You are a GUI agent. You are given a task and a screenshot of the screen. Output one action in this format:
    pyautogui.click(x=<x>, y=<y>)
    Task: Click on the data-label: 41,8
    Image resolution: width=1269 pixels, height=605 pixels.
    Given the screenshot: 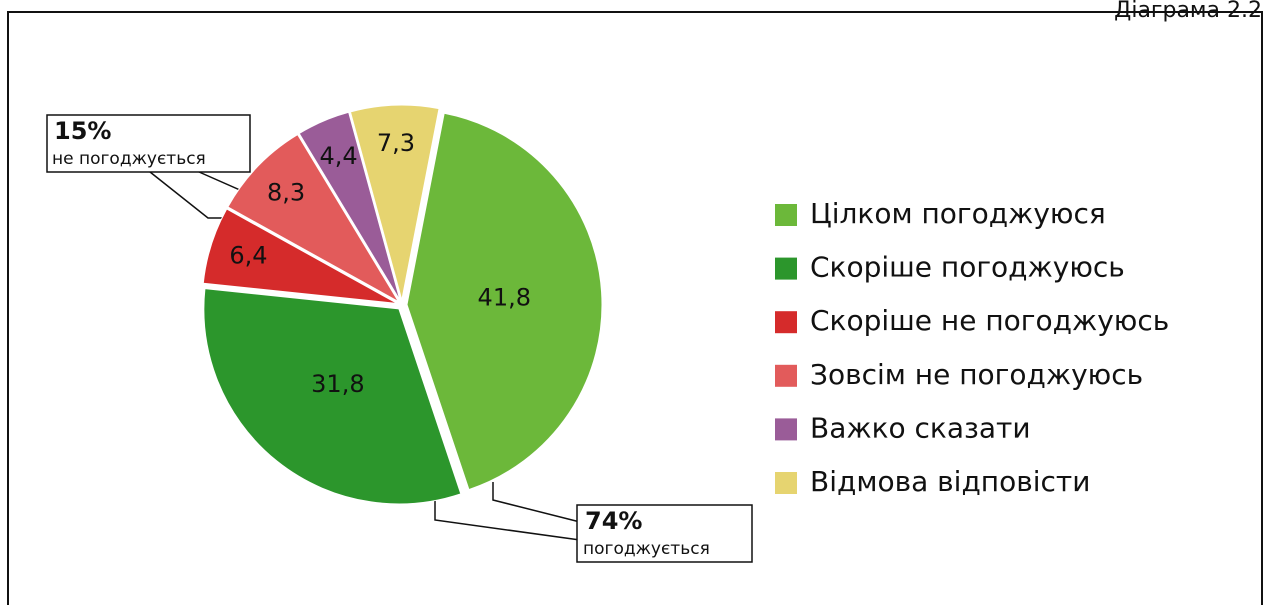 What is the action you would take?
    pyautogui.click(x=504, y=297)
    